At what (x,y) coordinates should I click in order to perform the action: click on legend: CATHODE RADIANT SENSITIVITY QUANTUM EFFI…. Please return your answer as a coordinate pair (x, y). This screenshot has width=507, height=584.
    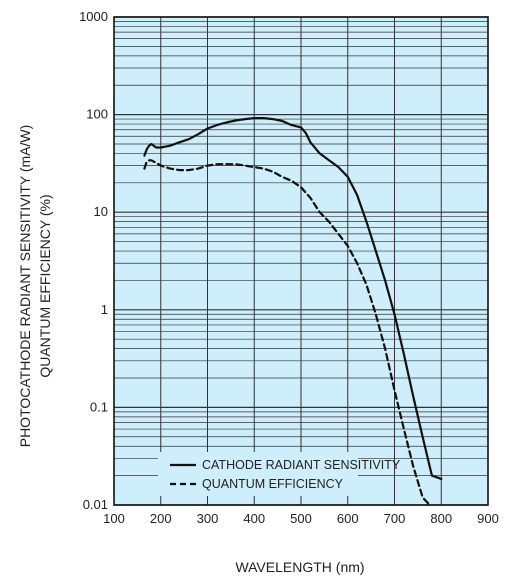
    Looking at the image, I should click on (279, 474).